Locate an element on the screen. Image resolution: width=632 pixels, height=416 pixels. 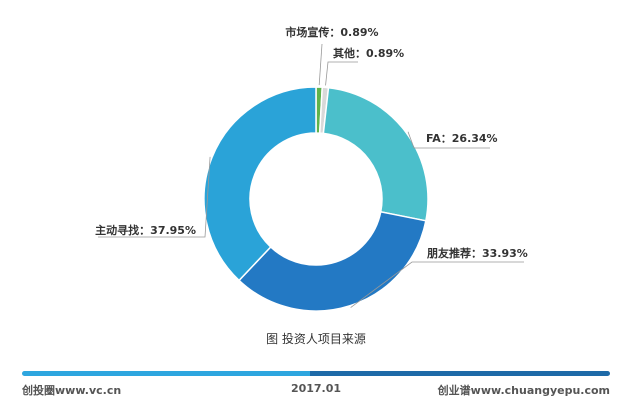
slice-label-4: 主动寻找：37.95% is located at coordinates (145, 230).